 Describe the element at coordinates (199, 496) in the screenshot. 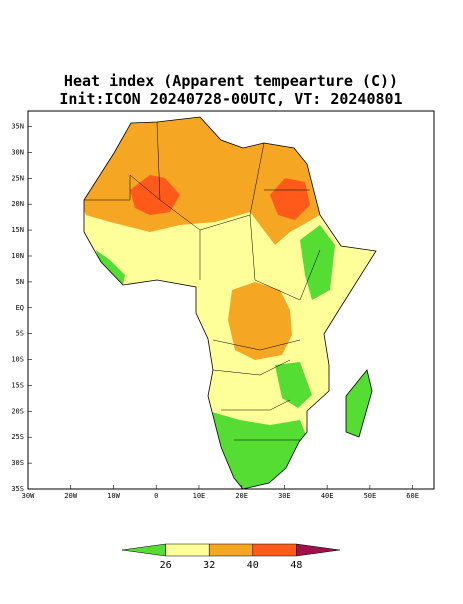

I see `lon-tick-label: 10E` at that location.